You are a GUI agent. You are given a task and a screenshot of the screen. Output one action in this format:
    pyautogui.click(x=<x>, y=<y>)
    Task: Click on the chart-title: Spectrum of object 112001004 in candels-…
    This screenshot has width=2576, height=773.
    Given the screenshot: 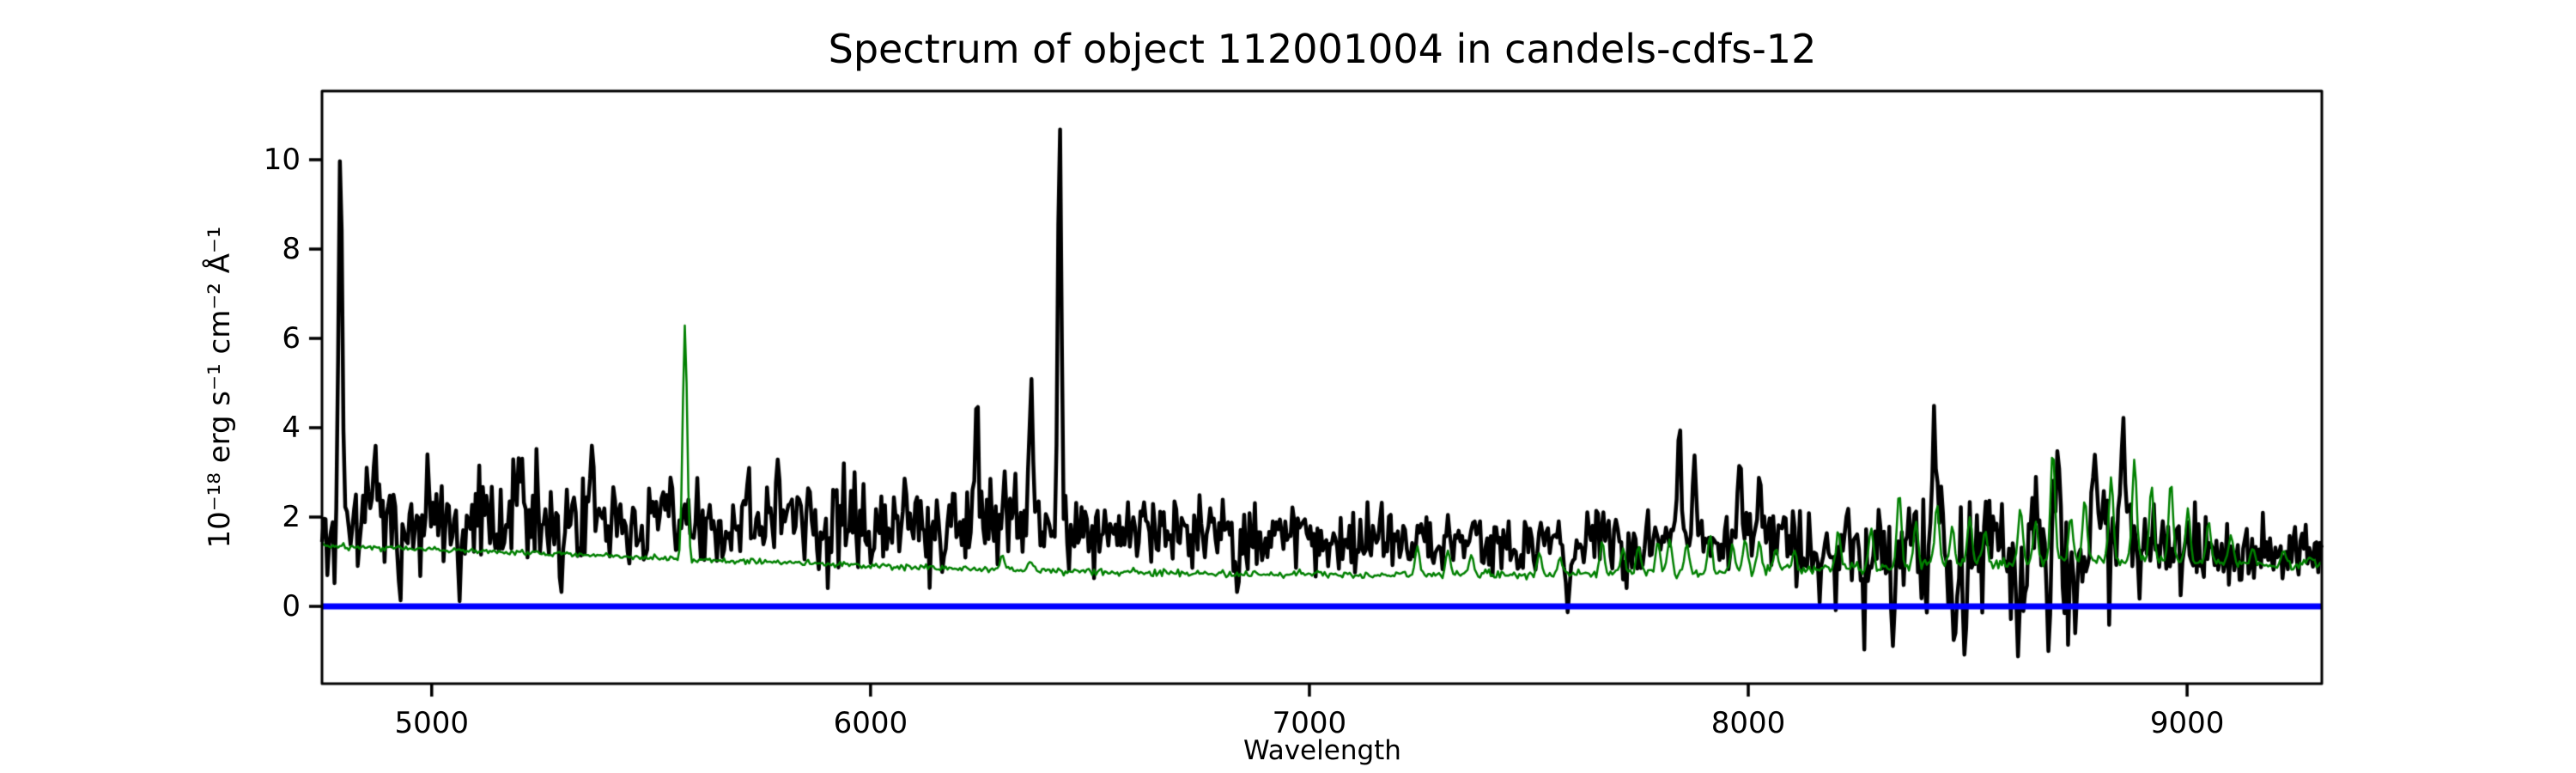 What is the action you would take?
    pyautogui.click(x=1323, y=49)
    